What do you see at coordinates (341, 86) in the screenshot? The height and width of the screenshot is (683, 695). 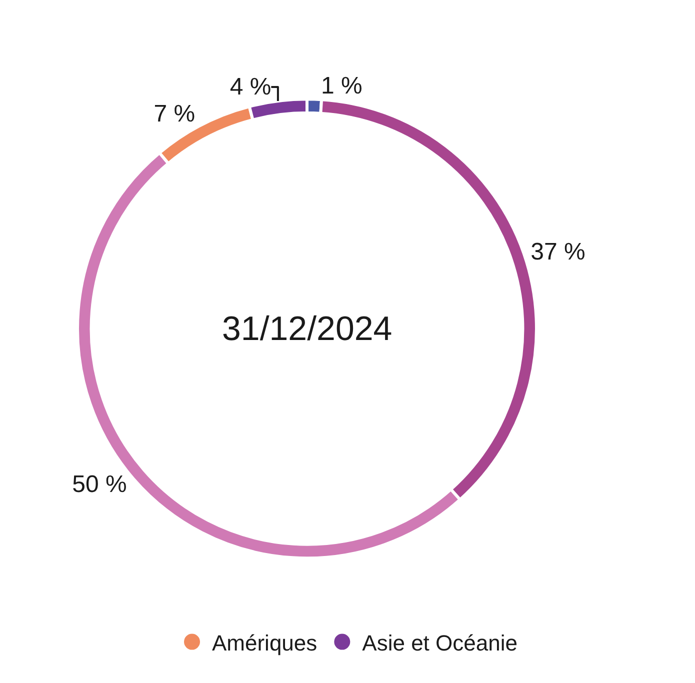 I see `data-label: 1 %` at bounding box center [341, 86].